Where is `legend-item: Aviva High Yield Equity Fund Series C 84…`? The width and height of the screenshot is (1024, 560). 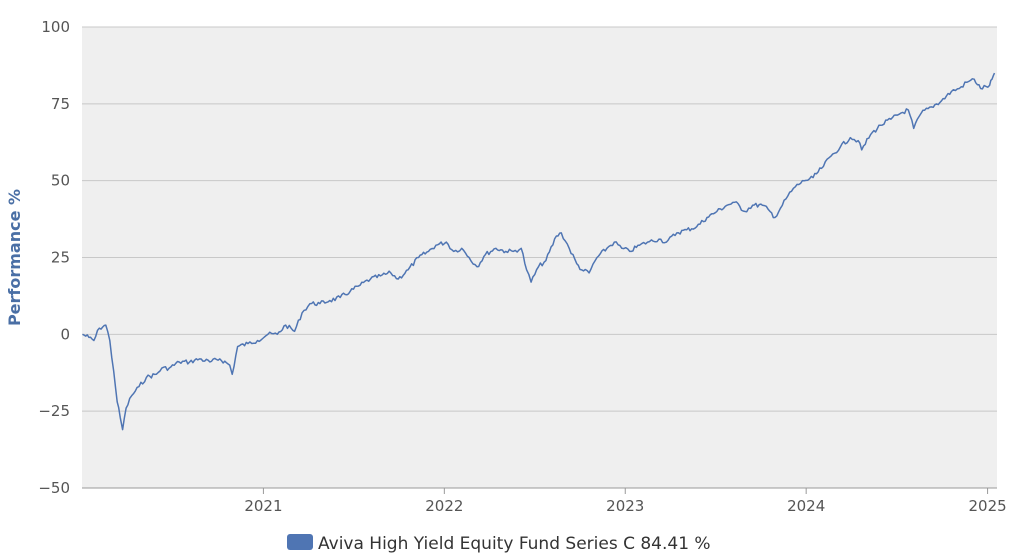
legend-item: Aviva High Yield Equity Fund Series C 84… is located at coordinates (499, 544).